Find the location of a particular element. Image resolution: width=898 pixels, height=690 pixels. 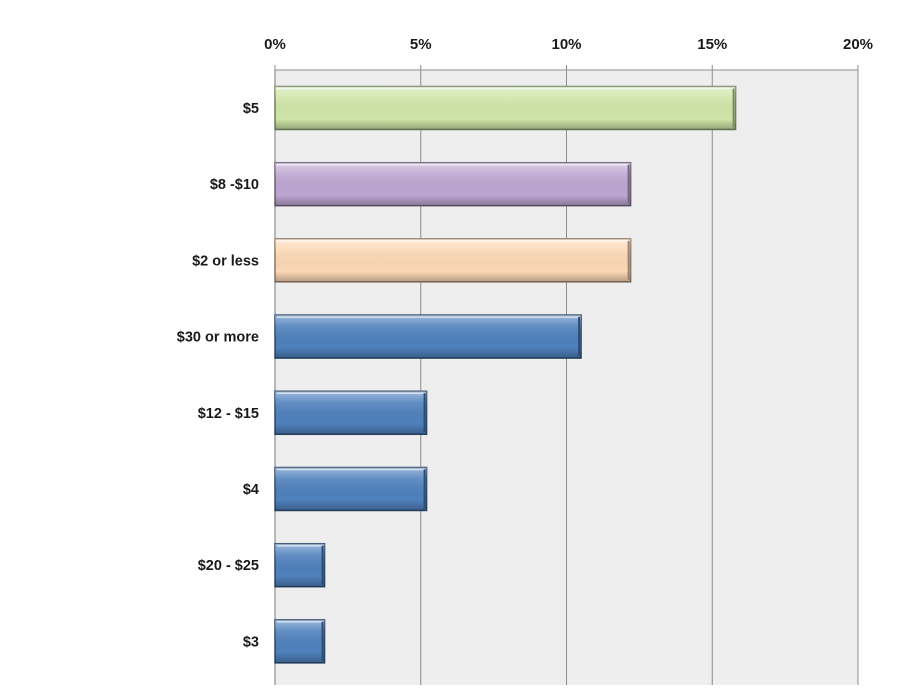

category-label: $8 -$10 is located at coordinates (234, 185).